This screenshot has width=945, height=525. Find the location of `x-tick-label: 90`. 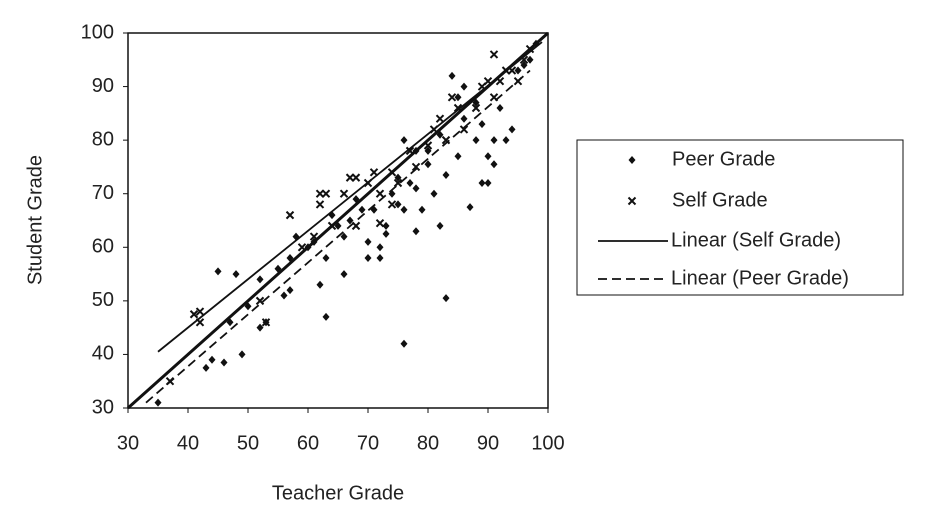

x-tick-label: 90 is located at coordinates (488, 443).